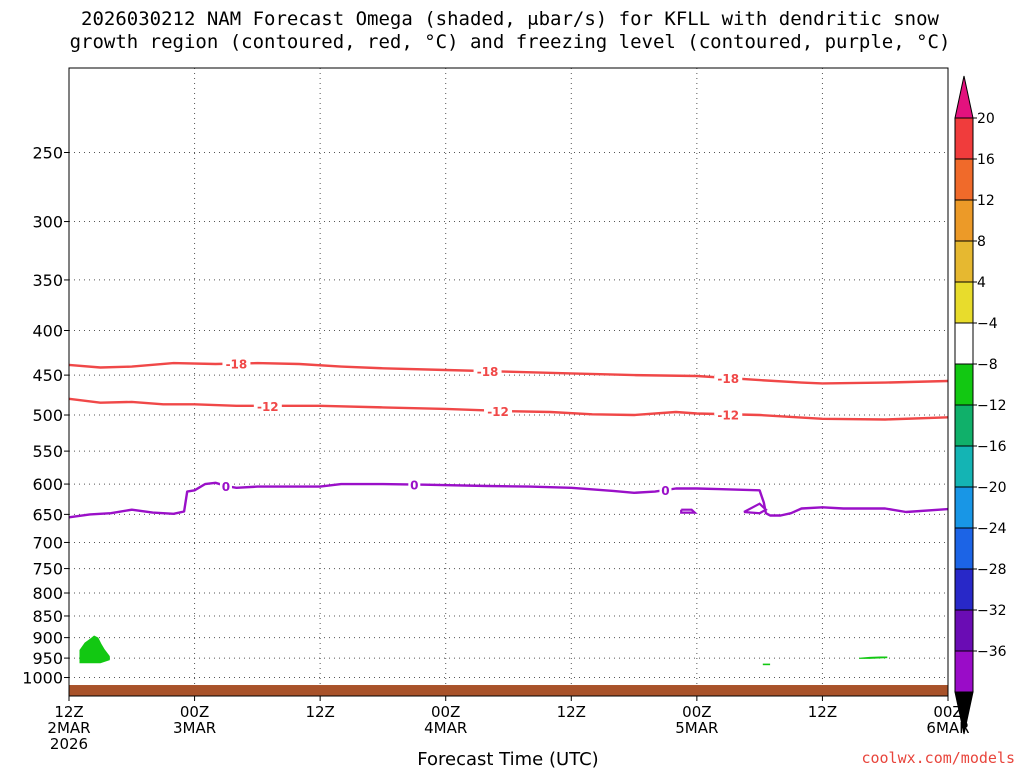 The height and width of the screenshot is (768, 1024). I want to click on colorbar-label-3: 12, so click(986, 201).